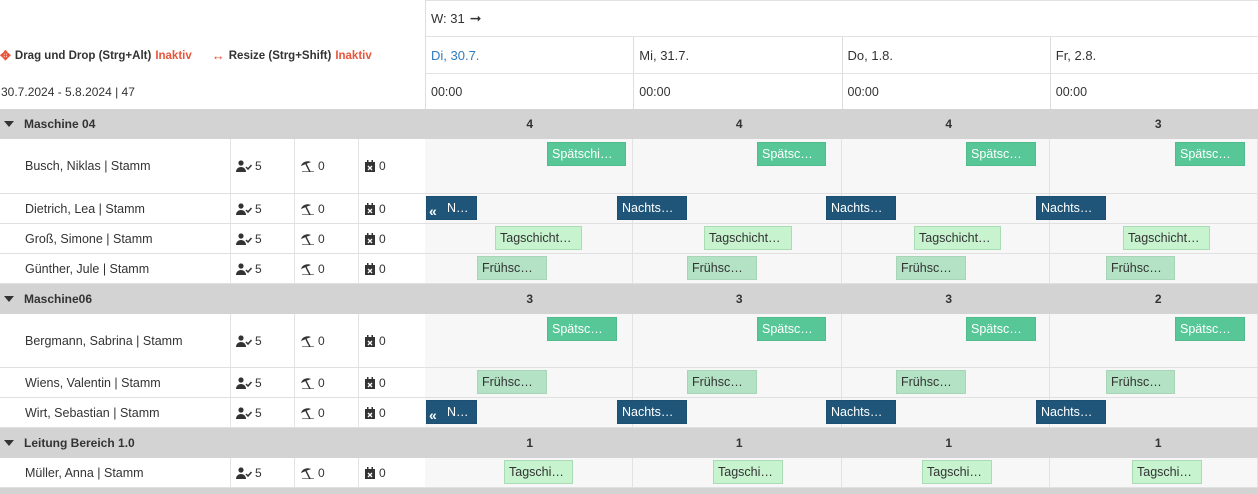 This screenshot has width=1258, height=494. What do you see at coordinates (212, 124) in the screenshot?
I see `group-label: Maschine 04` at bounding box center [212, 124].